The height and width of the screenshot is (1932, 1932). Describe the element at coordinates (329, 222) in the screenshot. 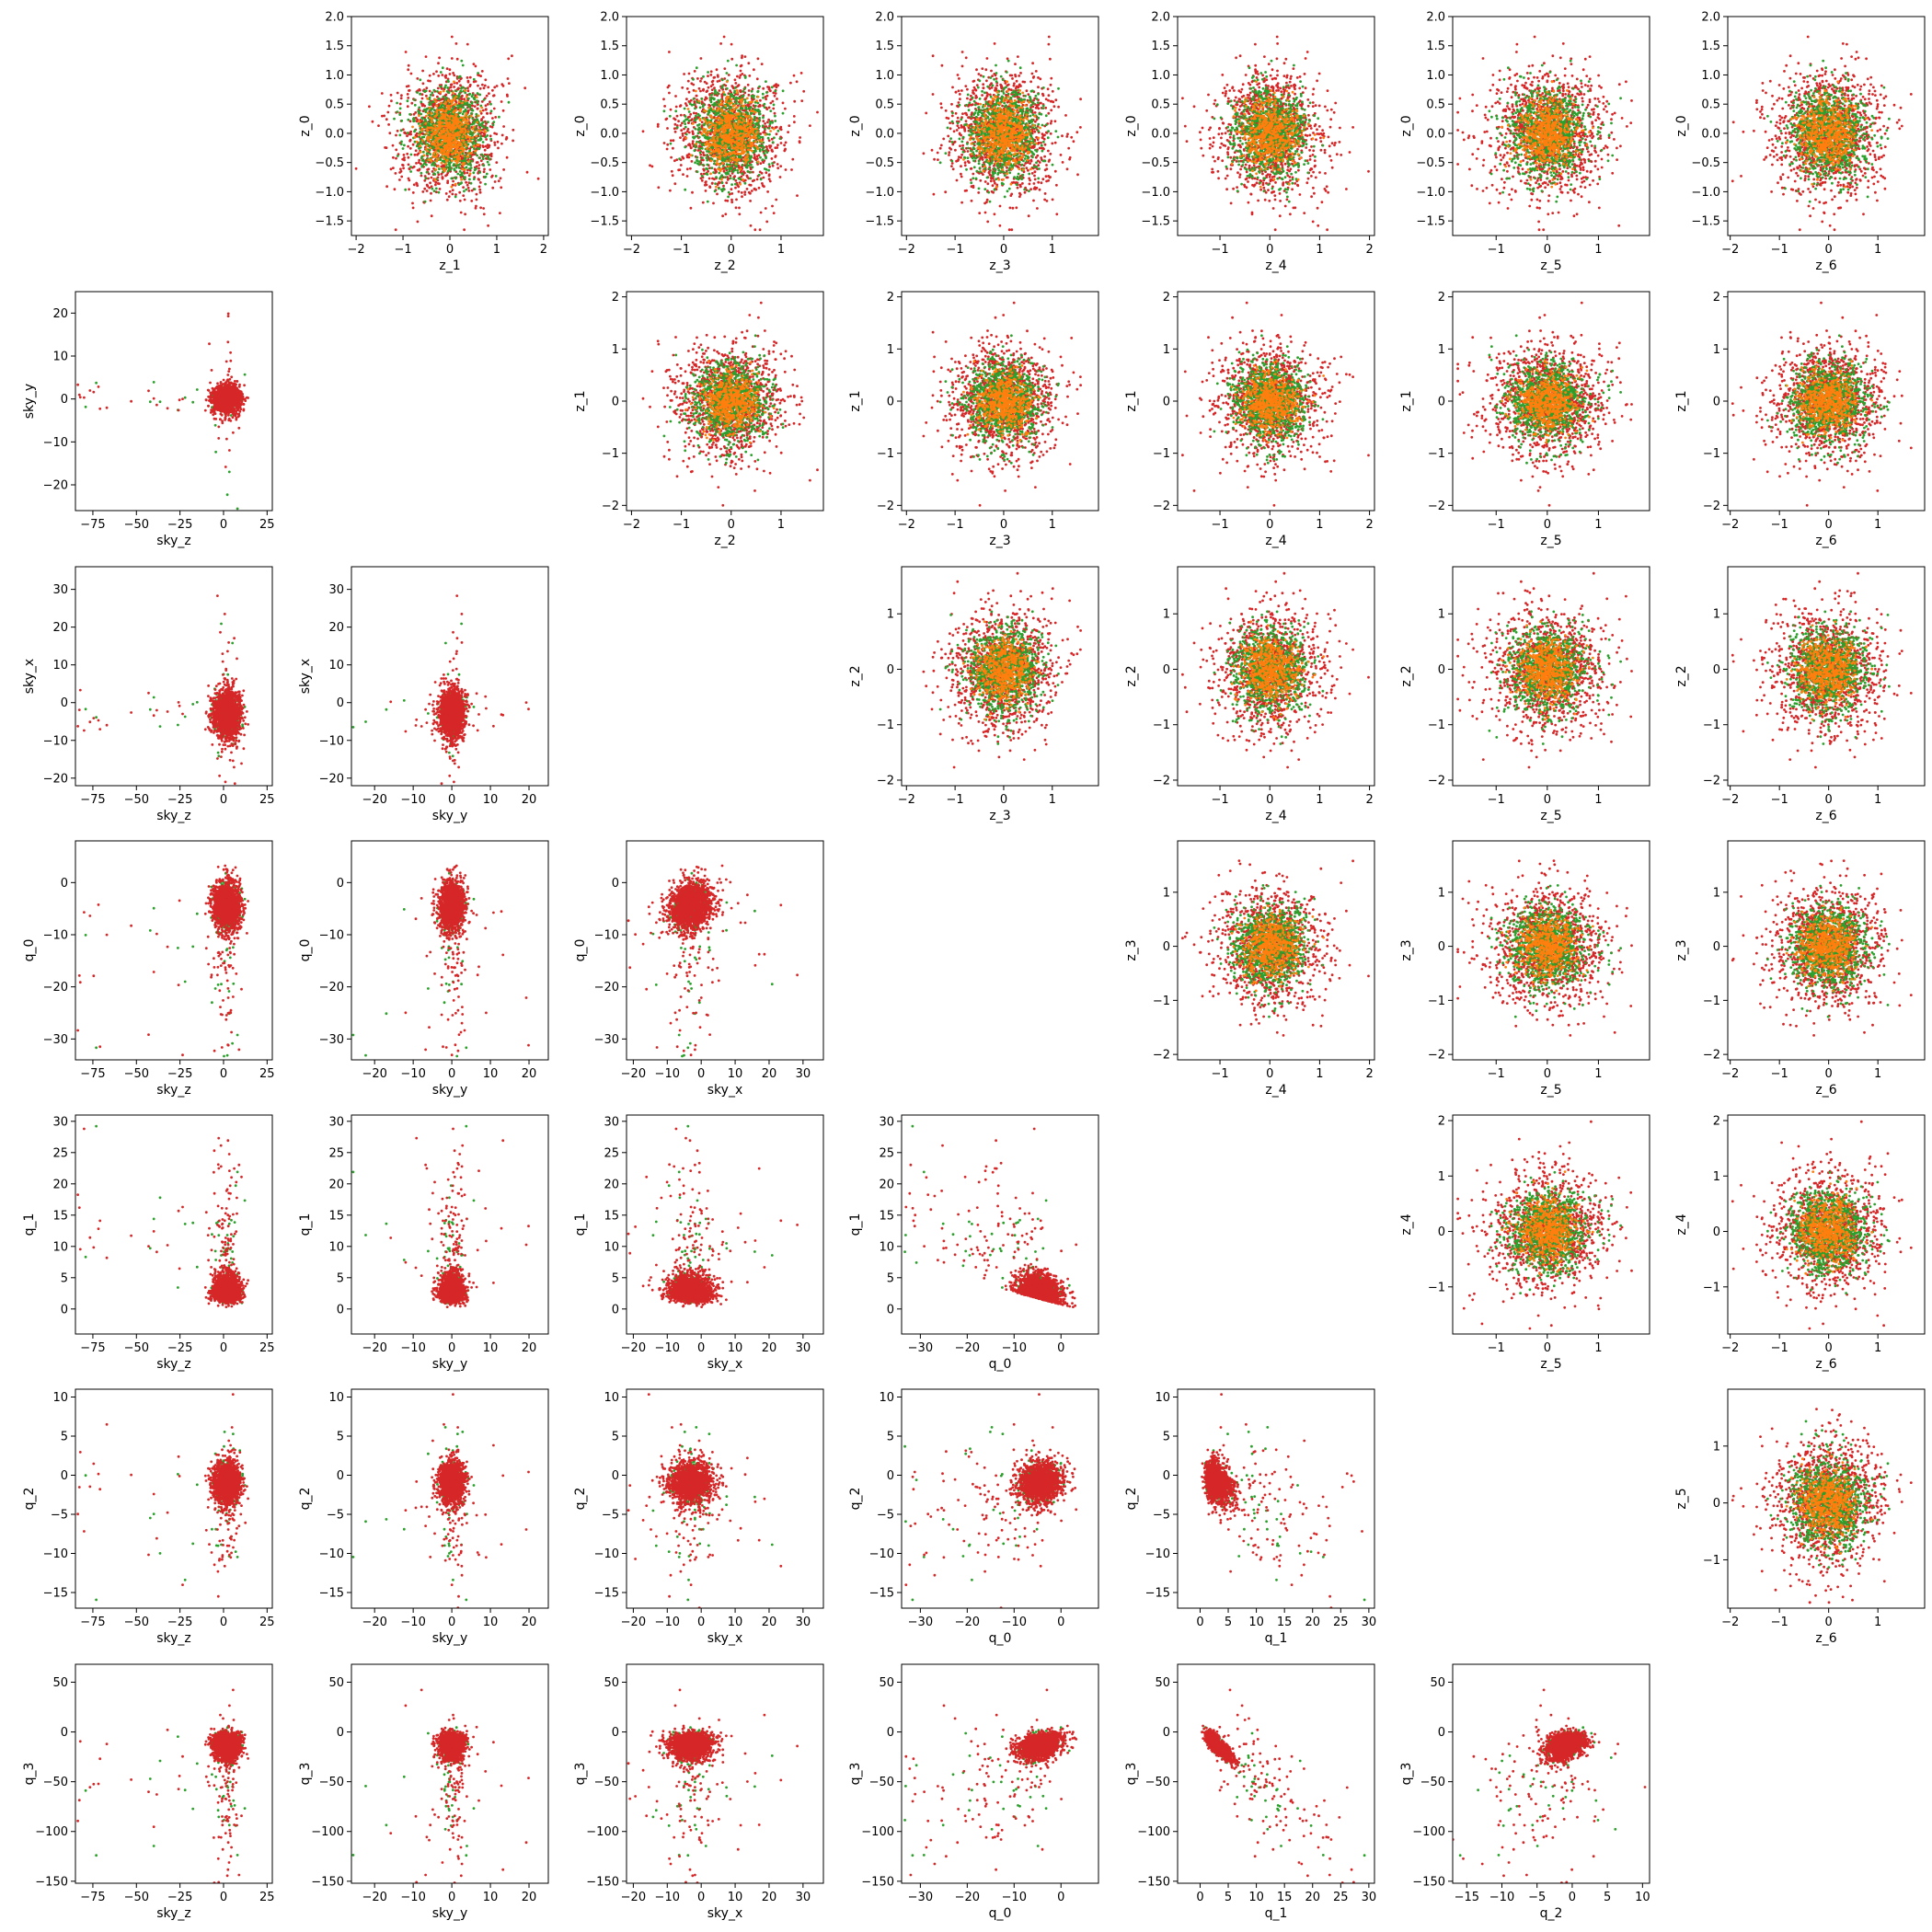

I see `y-tick-label: −1.5` at that location.